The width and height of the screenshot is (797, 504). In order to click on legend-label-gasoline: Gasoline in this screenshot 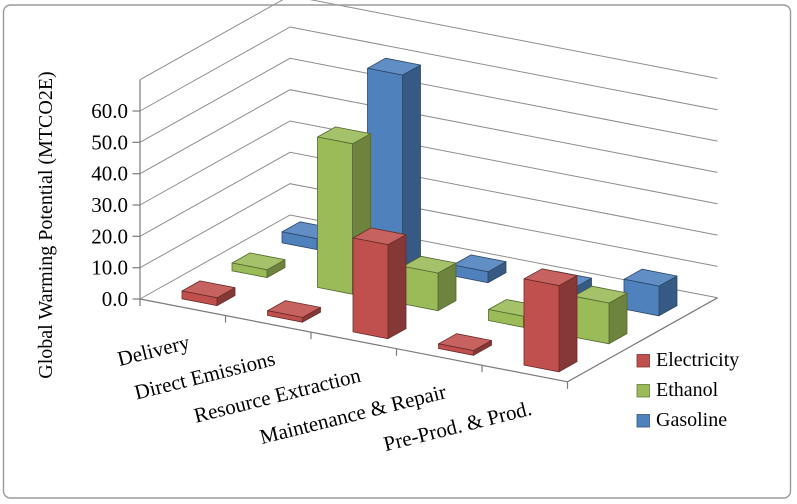, I will do `click(691, 420)`.